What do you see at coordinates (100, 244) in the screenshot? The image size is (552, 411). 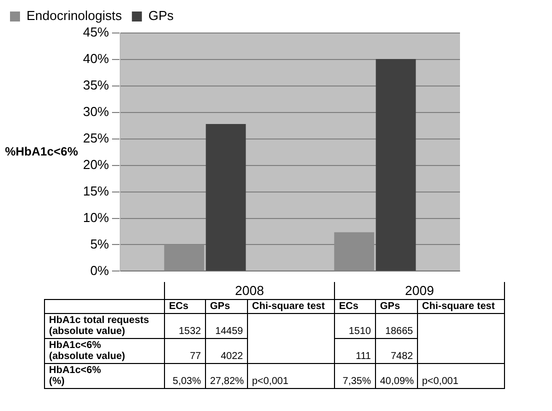 I see `y-tick-label: 5%` at bounding box center [100, 244].